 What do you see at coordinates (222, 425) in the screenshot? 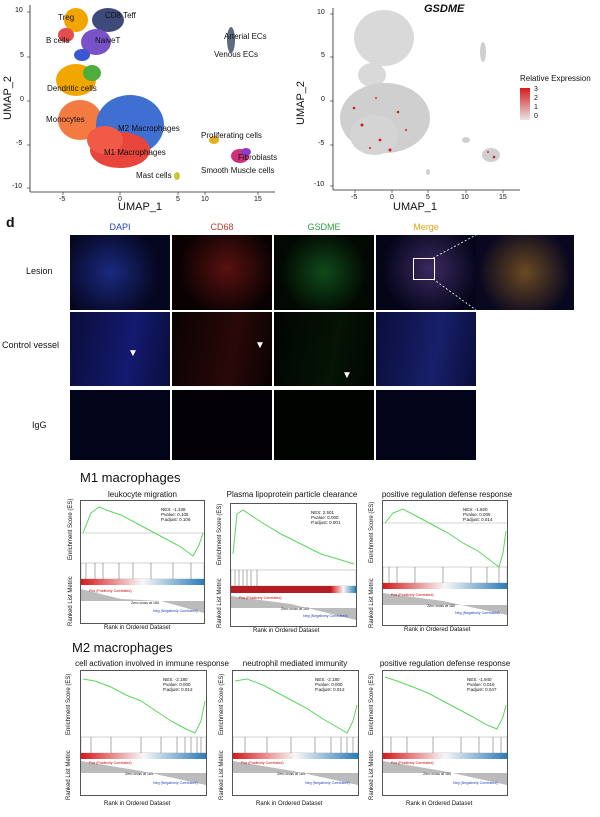
I see `micrograph-igg-cd68` at bounding box center [222, 425].